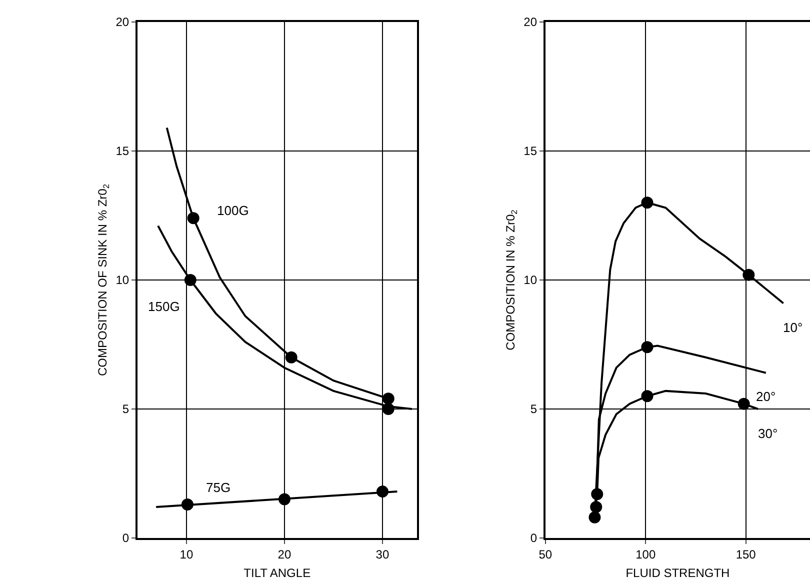 This screenshot has height=588, width=810. I want to click on x-tick-label: 10, so click(187, 554).